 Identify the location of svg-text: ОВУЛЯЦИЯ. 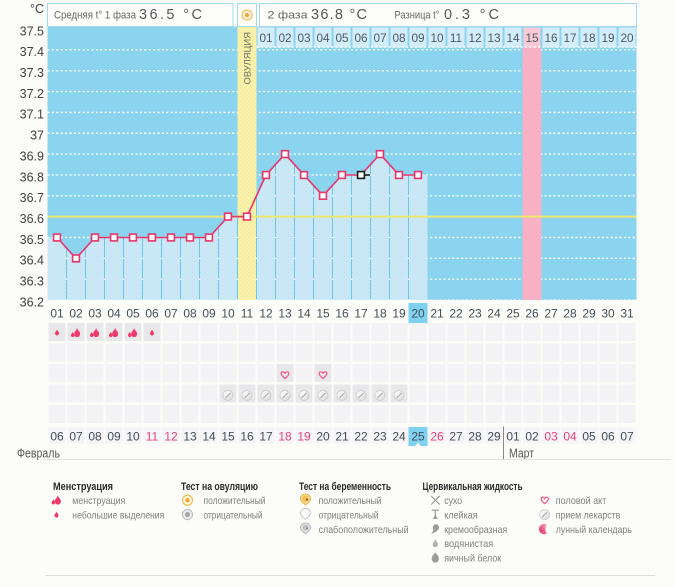
(248, 58).